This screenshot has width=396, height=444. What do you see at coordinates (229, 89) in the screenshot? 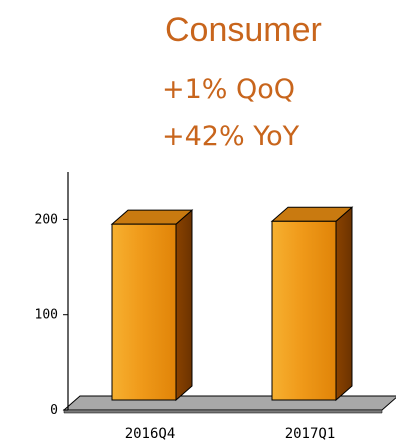
I see `qoq-change: +1% QoQ` at bounding box center [229, 89].